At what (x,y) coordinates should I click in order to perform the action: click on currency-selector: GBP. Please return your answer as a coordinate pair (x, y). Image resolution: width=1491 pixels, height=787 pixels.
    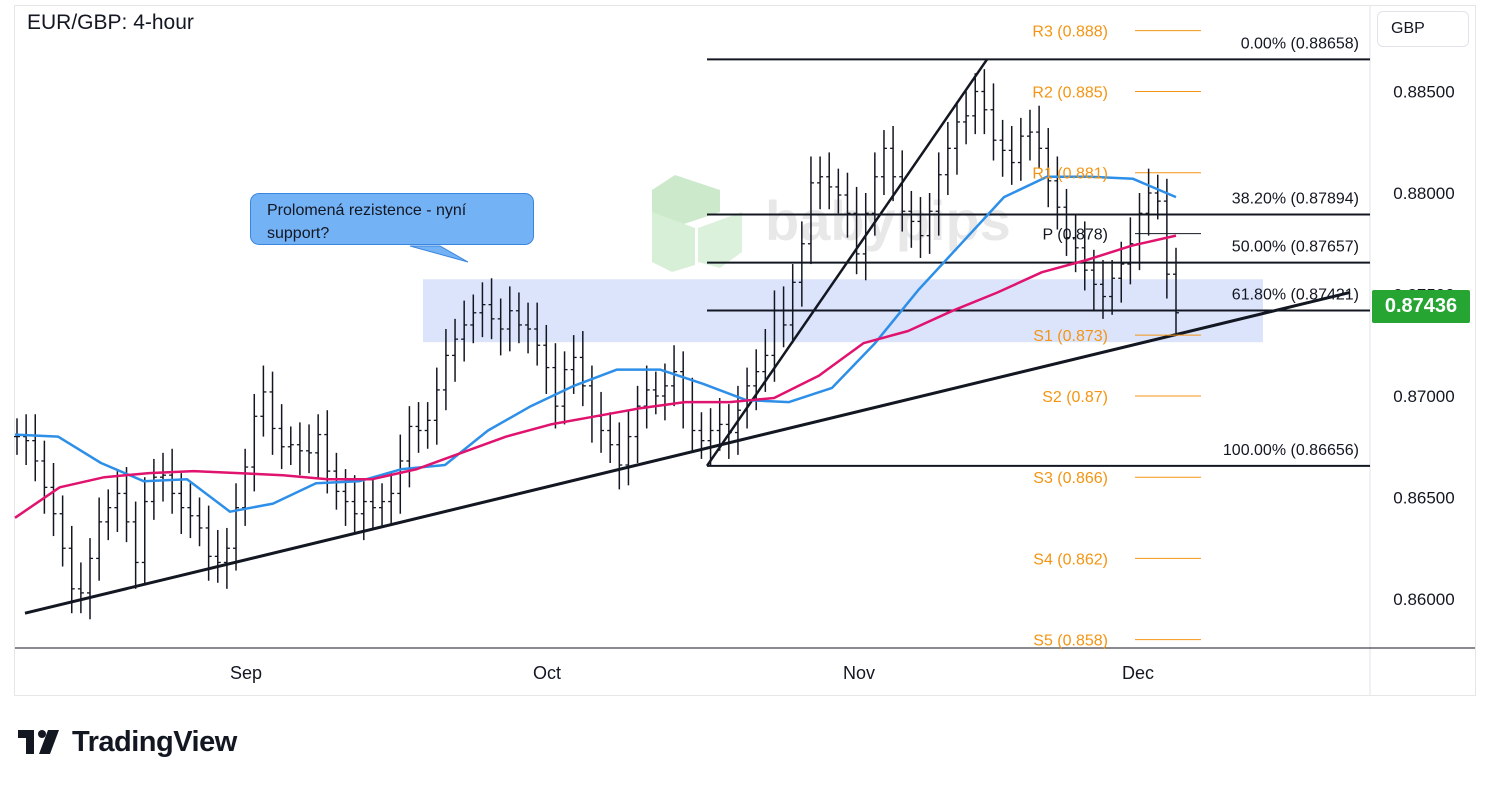
    Looking at the image, I should click on (1423, 29).